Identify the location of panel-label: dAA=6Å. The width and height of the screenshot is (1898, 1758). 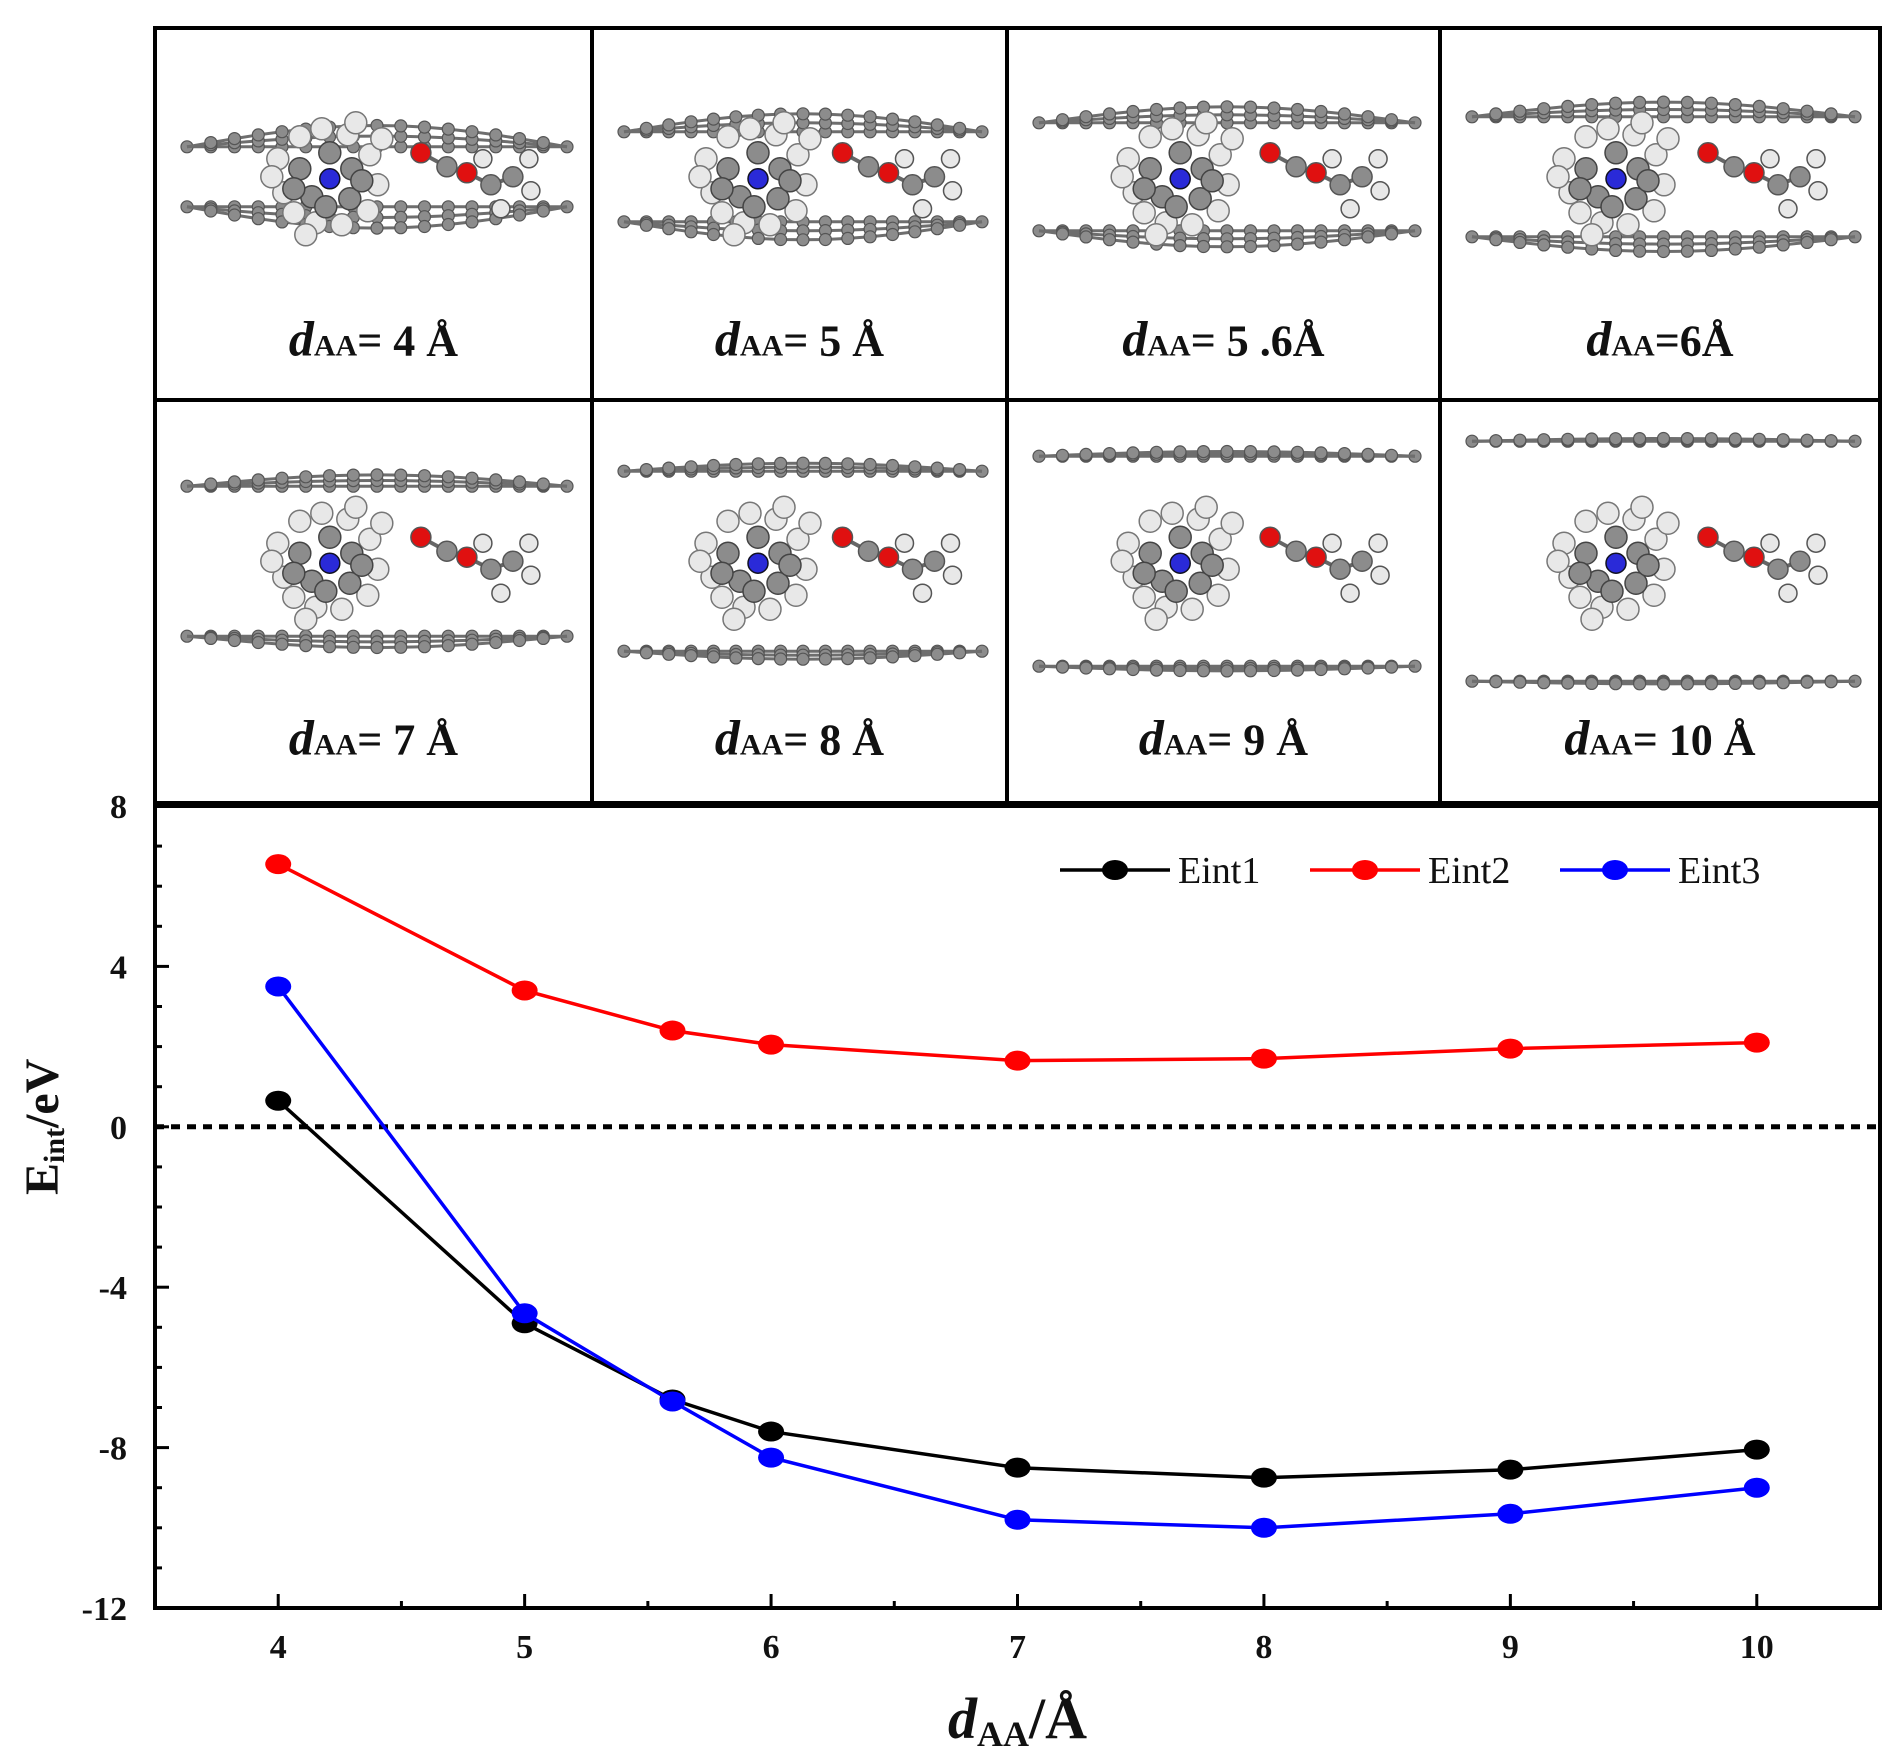
(1659, 338).